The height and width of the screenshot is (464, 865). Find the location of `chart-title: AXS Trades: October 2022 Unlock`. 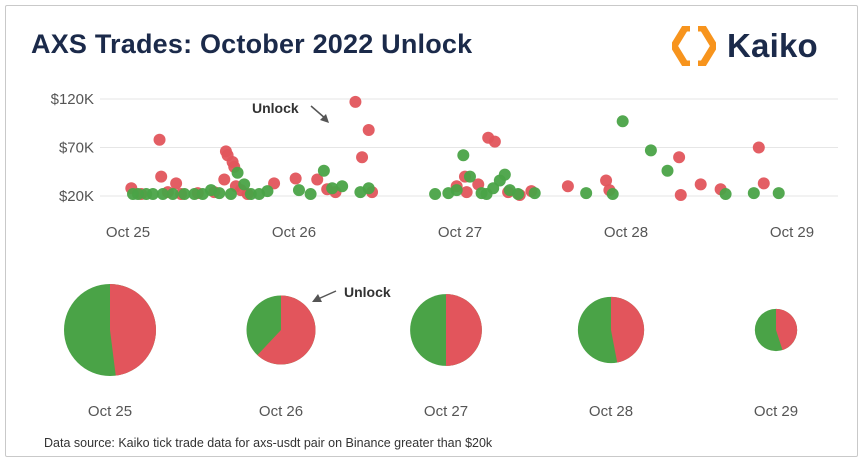

chart-title: AXS Trades: October 2022 Unlock is located at coordinates (252, 44).